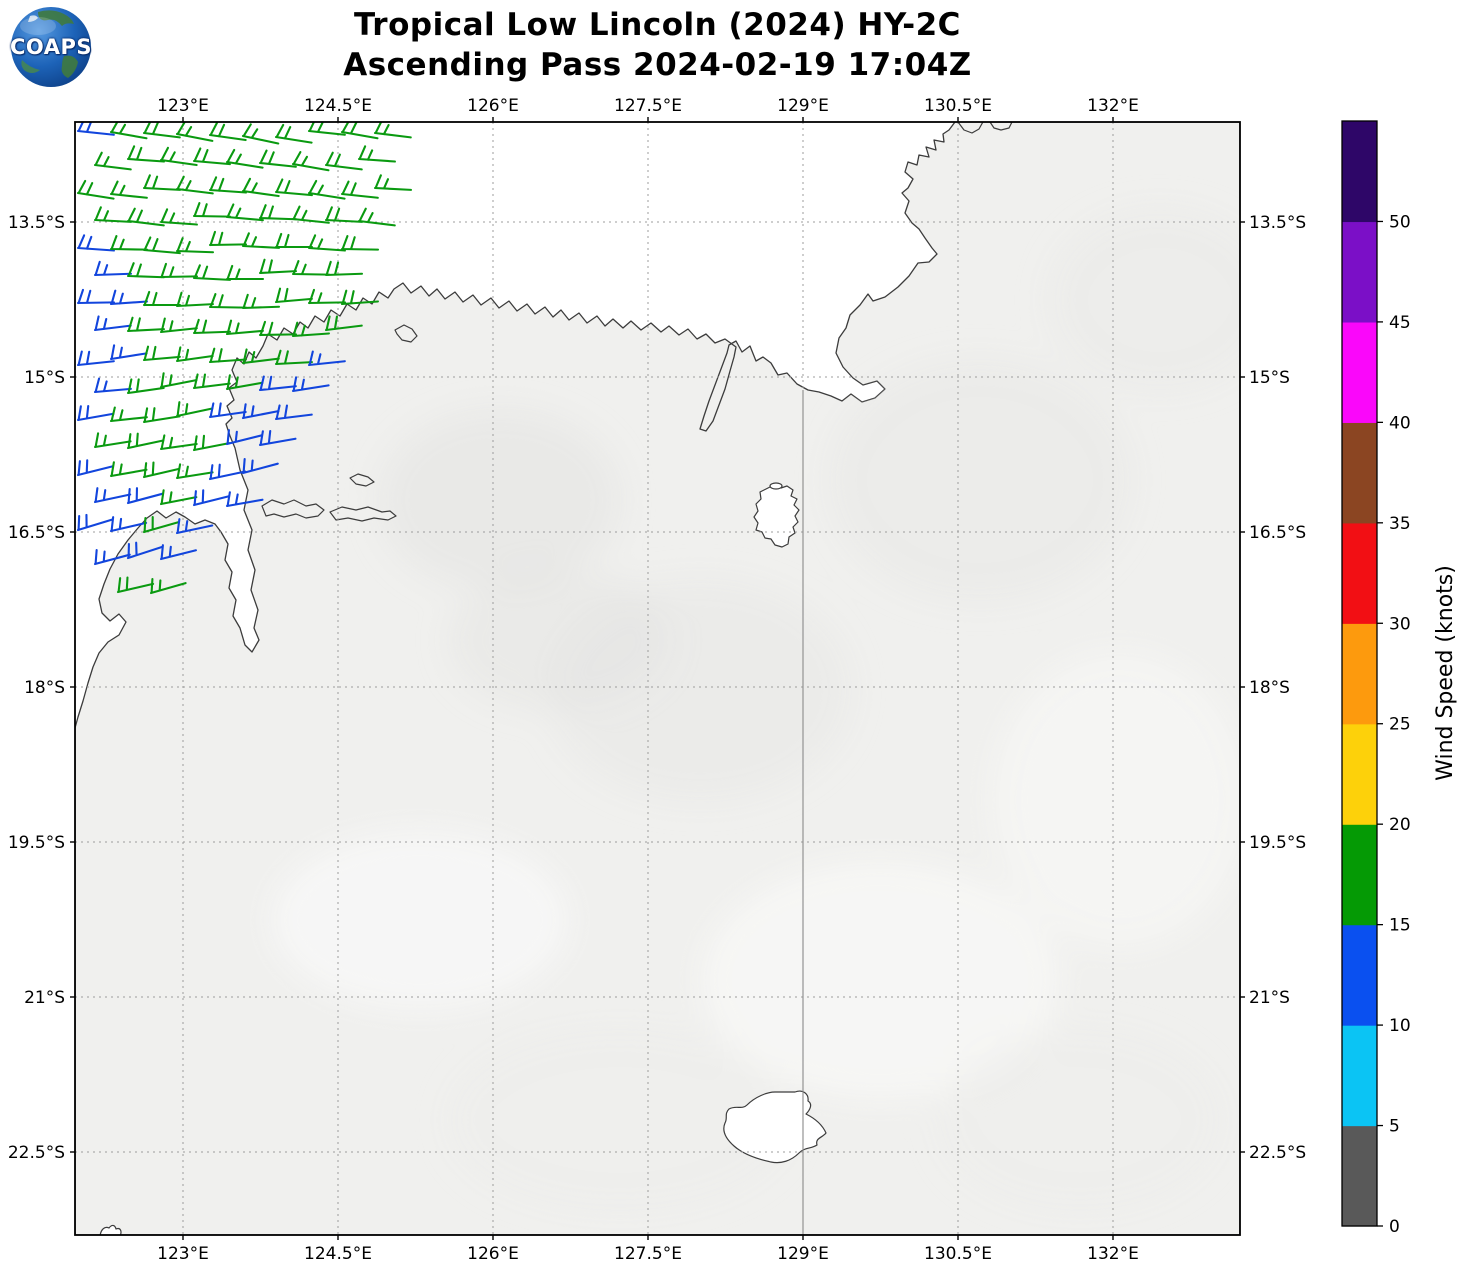 This screenshot has height=1264, width=1476. I want to click on colorbar-label: Wind Speed (knots), so click(1445, 673).